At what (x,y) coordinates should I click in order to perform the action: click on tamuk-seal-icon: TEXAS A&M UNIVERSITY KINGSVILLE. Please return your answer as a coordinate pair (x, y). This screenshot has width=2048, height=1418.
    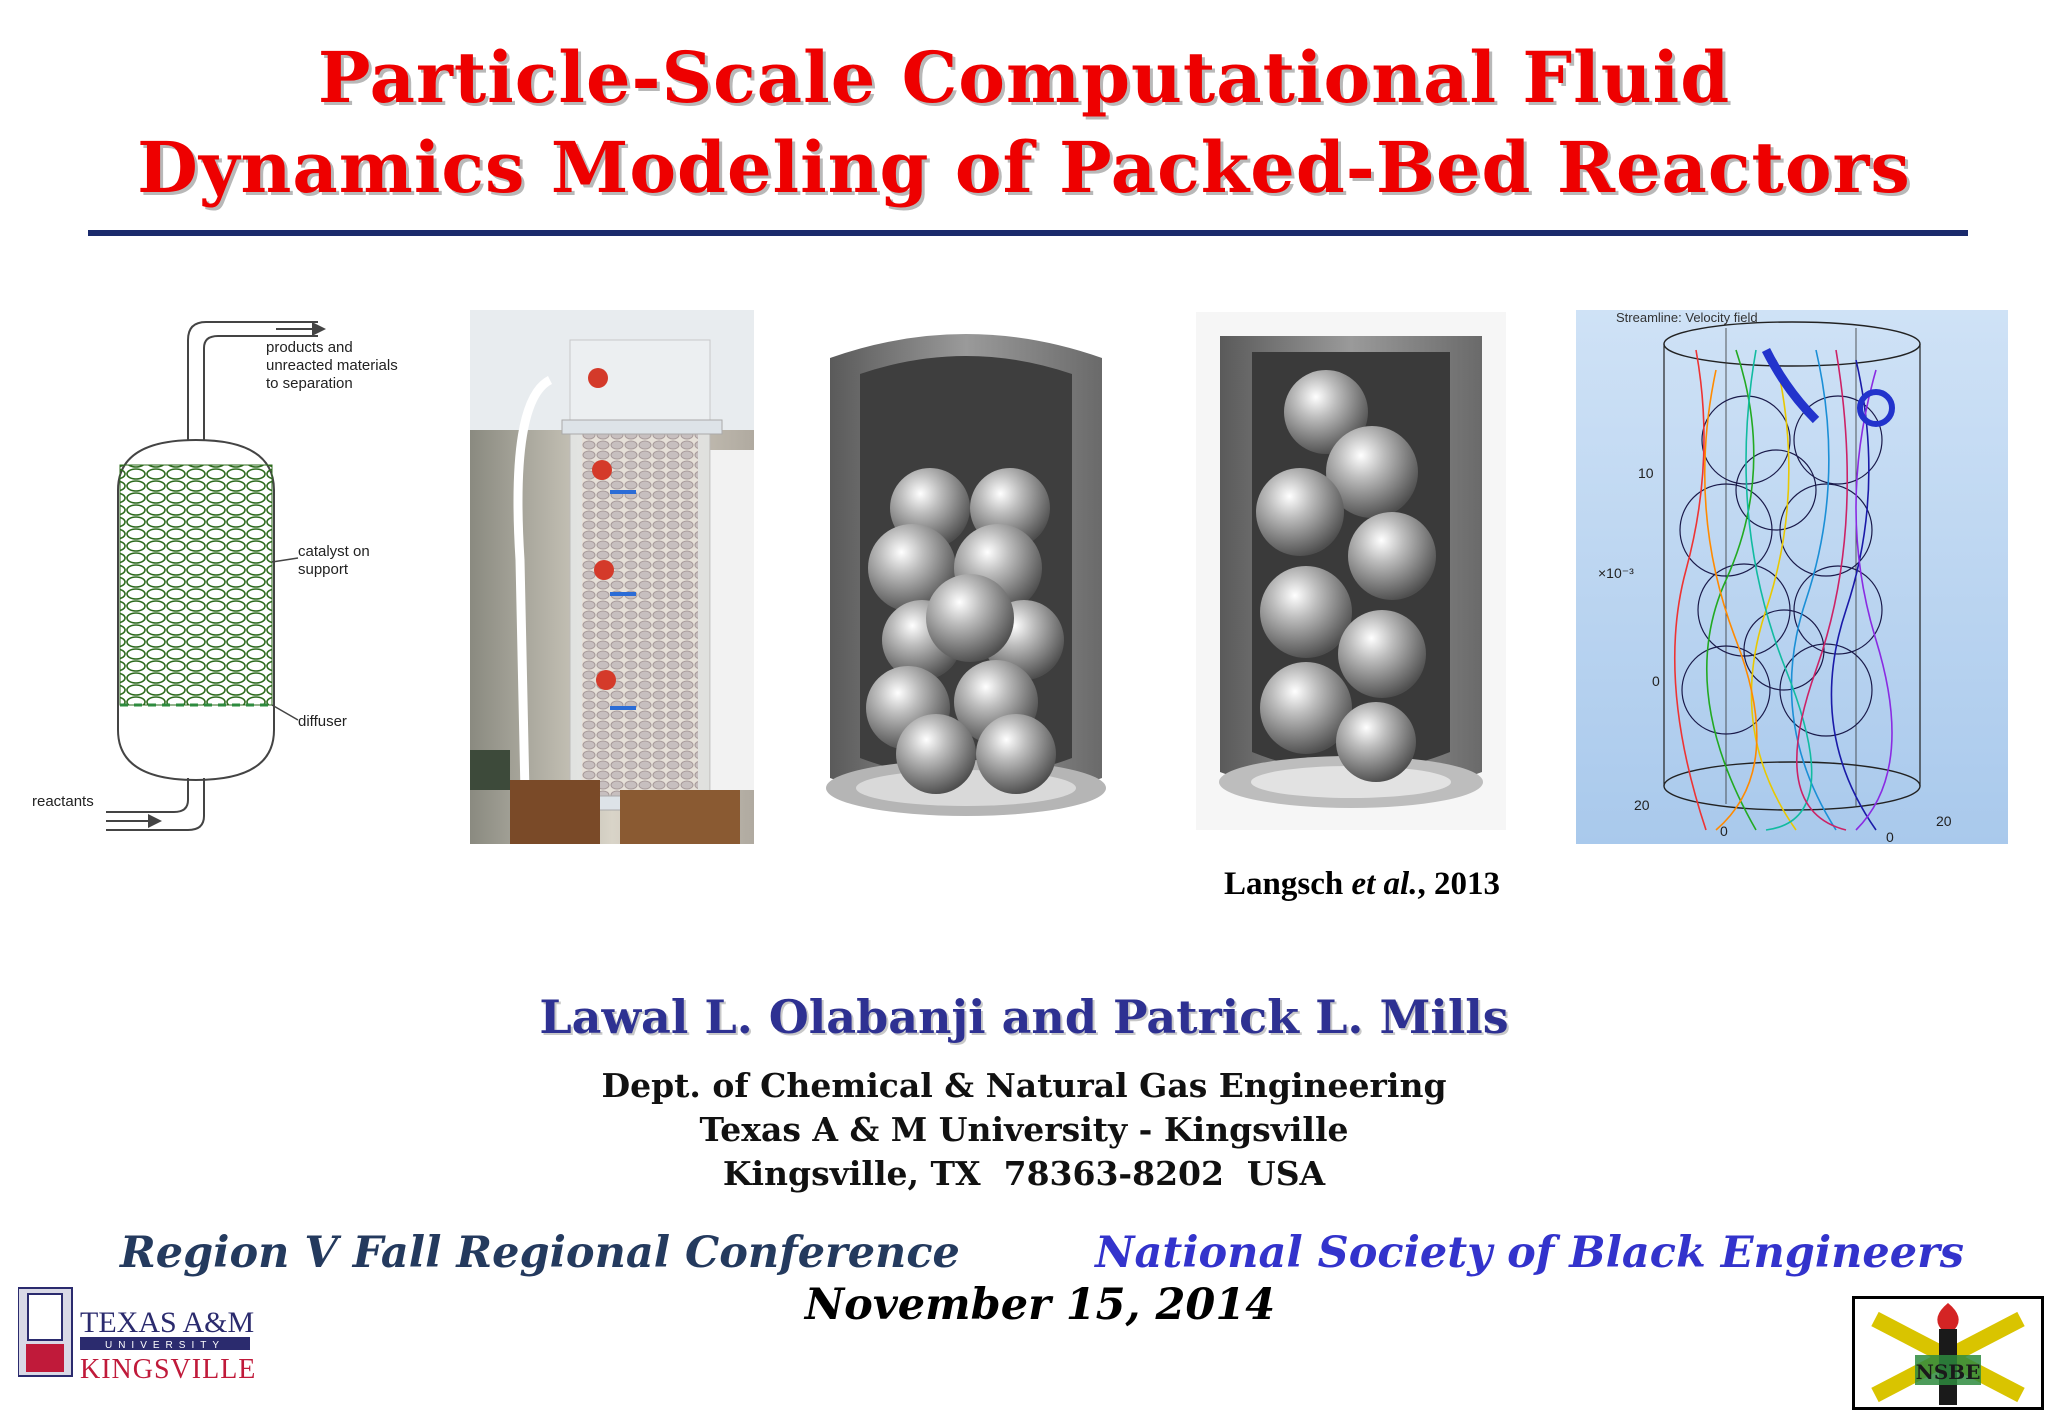
    Looking at the image, I should click on (136, 1336).